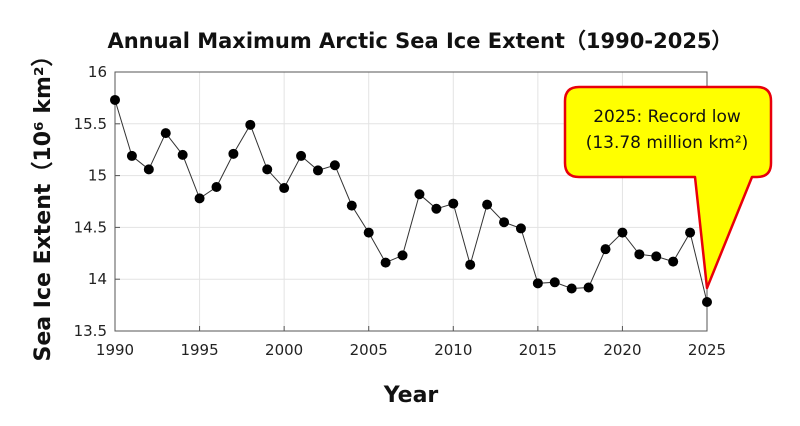 The image size is (800, 426). Describe the element at coordinates (90, 227) in the screenshot. I see `y-tick-label: 14.5` at that location.